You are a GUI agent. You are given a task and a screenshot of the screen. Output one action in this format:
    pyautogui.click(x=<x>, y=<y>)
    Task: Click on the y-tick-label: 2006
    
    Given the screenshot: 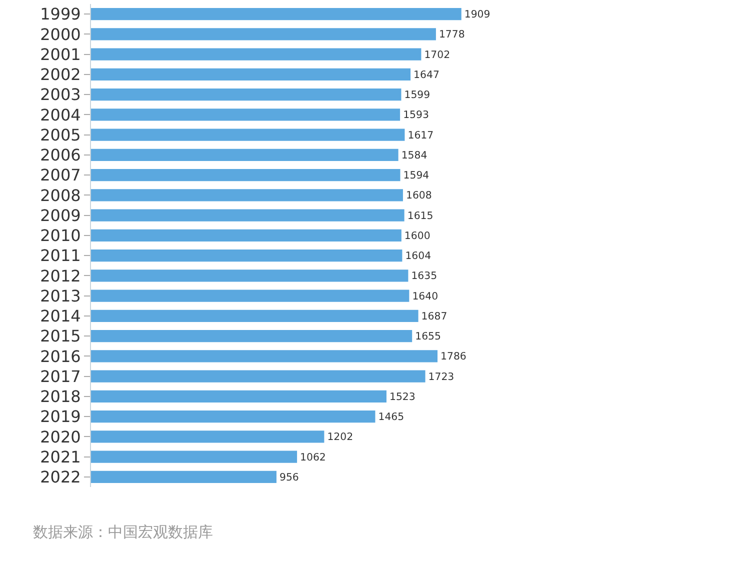 What is the action you would take?
    pyautogui.click(x=60, y=155)
    